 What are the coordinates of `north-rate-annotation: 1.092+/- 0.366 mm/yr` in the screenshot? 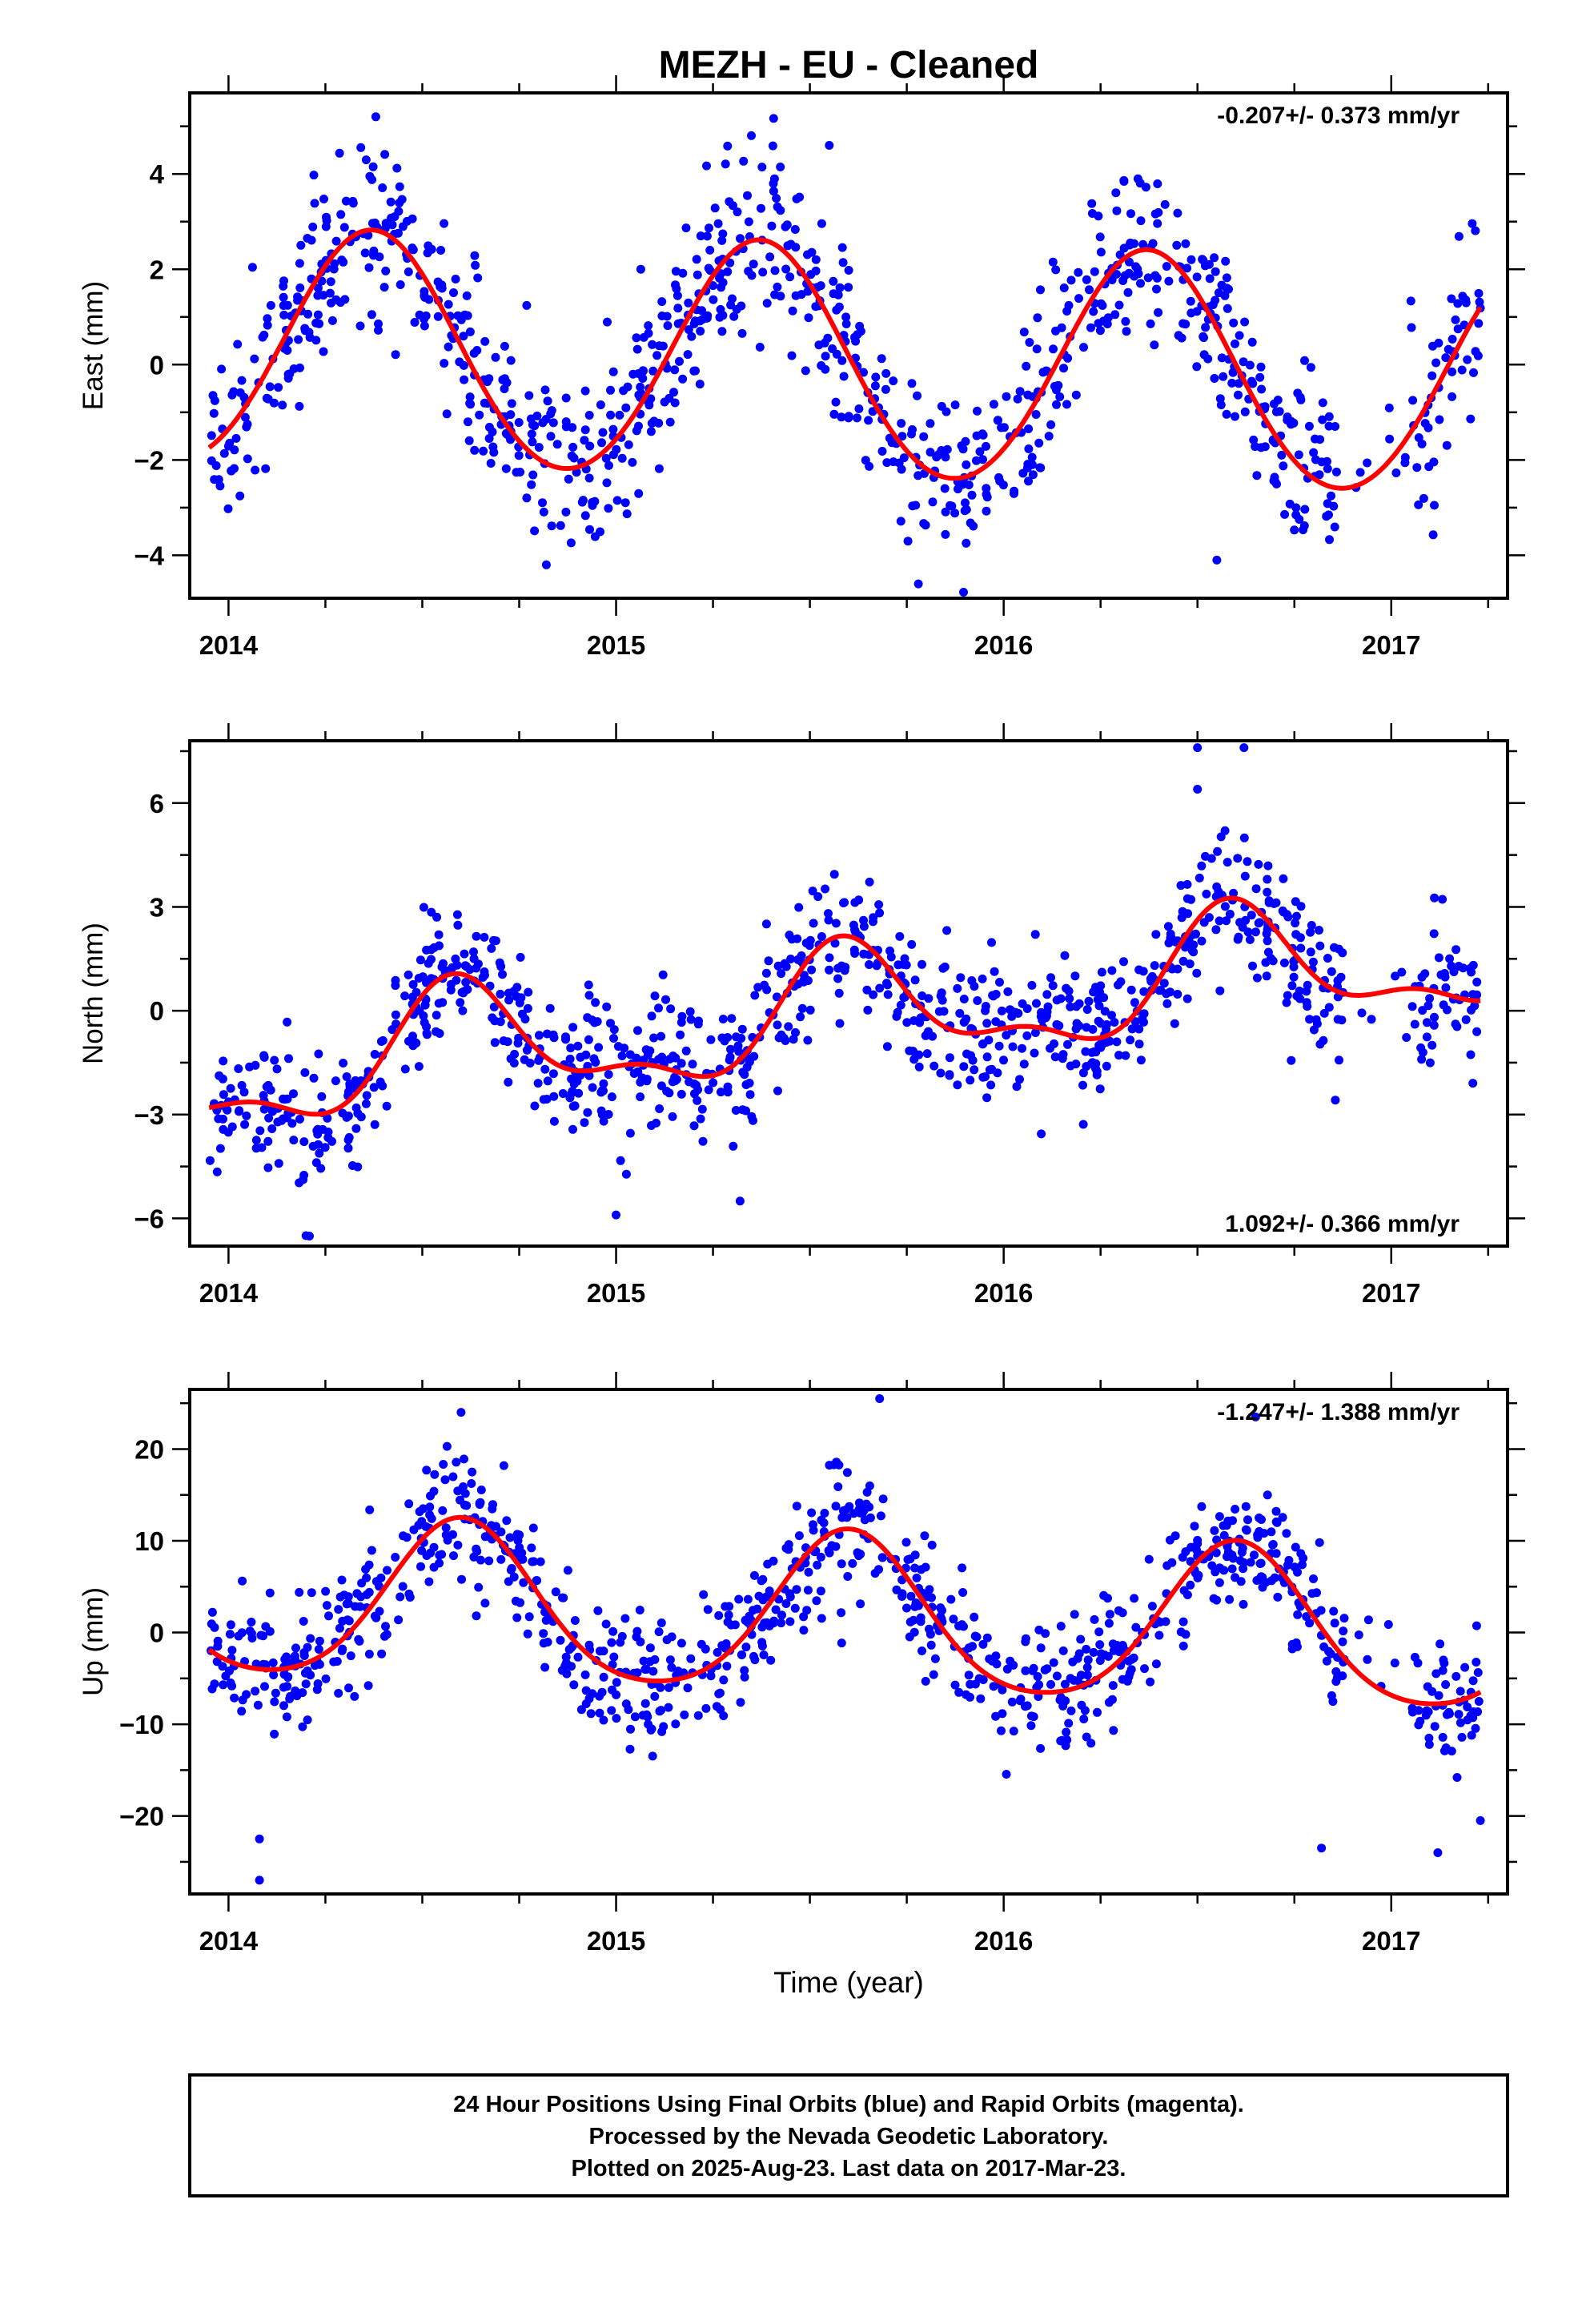 It's located at (1342, 1224).